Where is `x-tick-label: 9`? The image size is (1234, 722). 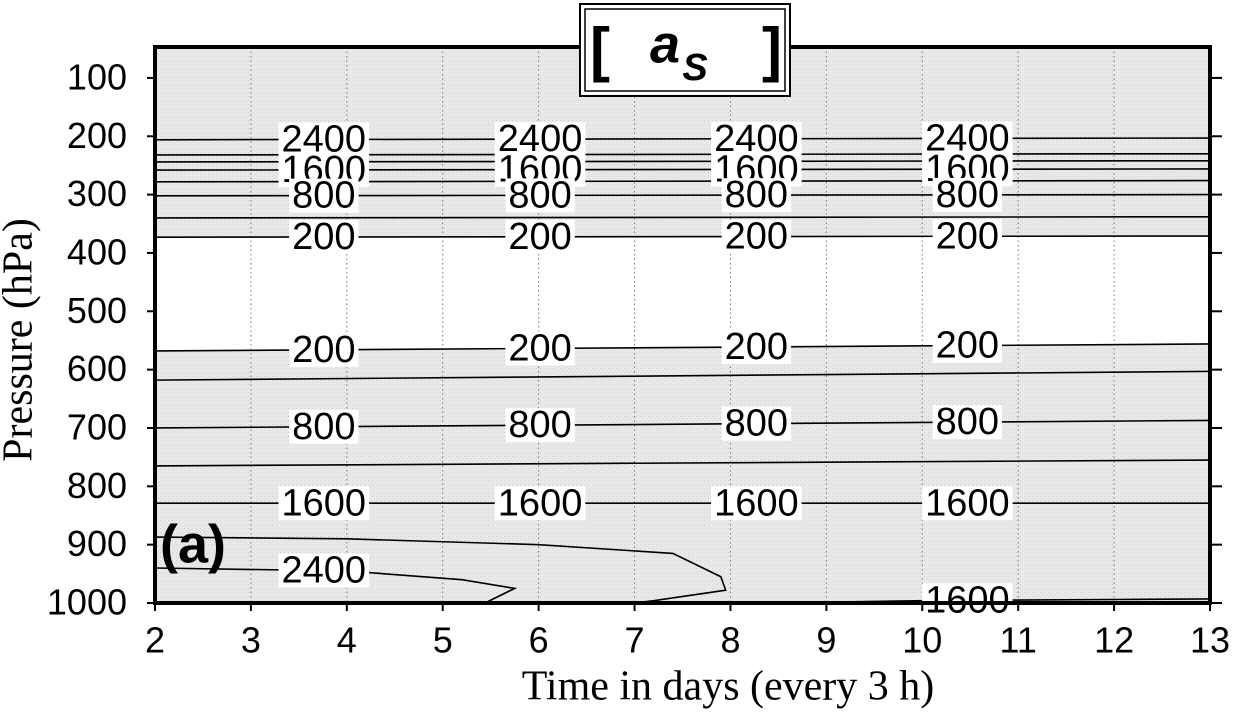
x-tick-label: 9 is located at coordinates (826, 640).